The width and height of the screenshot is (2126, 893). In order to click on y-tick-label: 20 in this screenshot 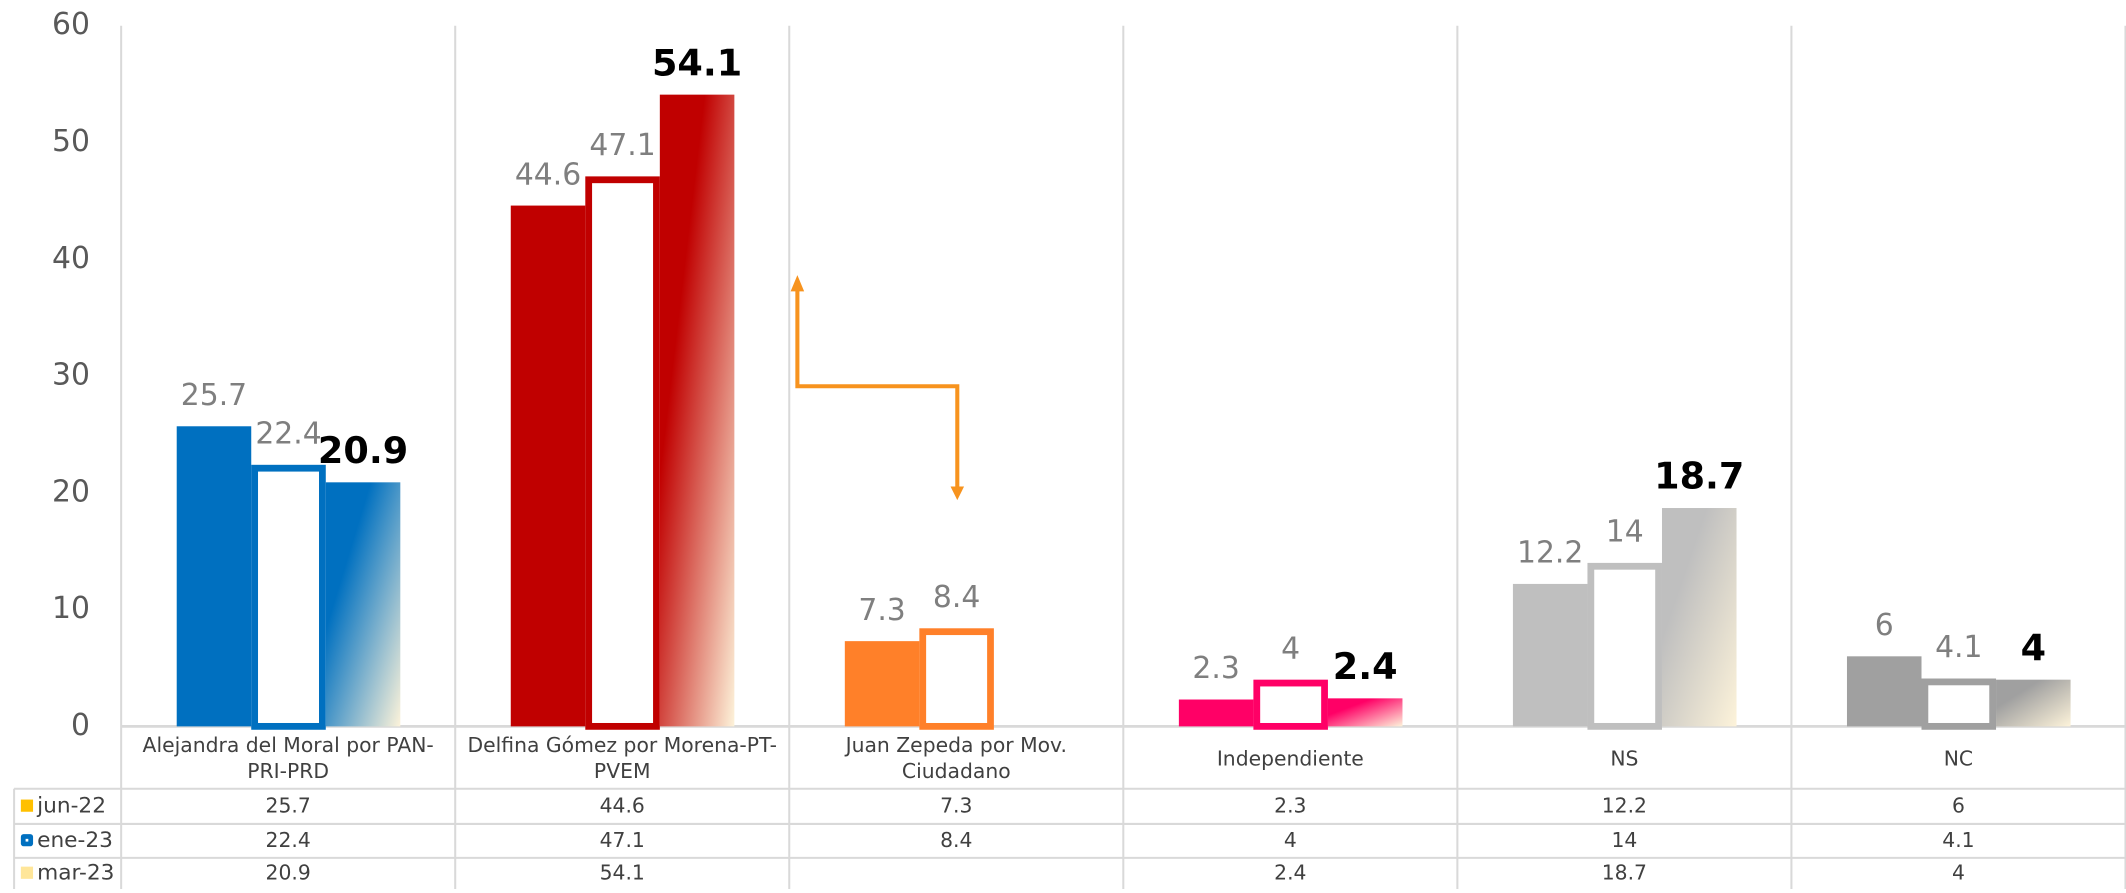, I will do `click(71, 491)`.